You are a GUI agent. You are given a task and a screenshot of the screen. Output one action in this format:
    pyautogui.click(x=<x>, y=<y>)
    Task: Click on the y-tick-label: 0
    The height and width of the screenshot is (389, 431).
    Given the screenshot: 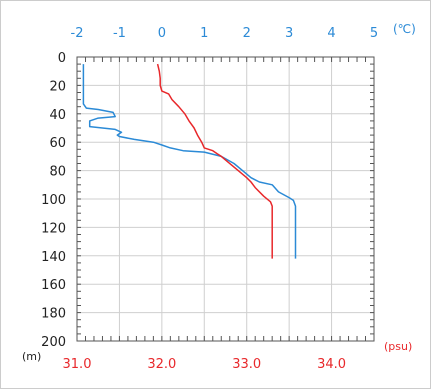 What is the action you would take?
    pyautogui.click(x=62, y=58)
    